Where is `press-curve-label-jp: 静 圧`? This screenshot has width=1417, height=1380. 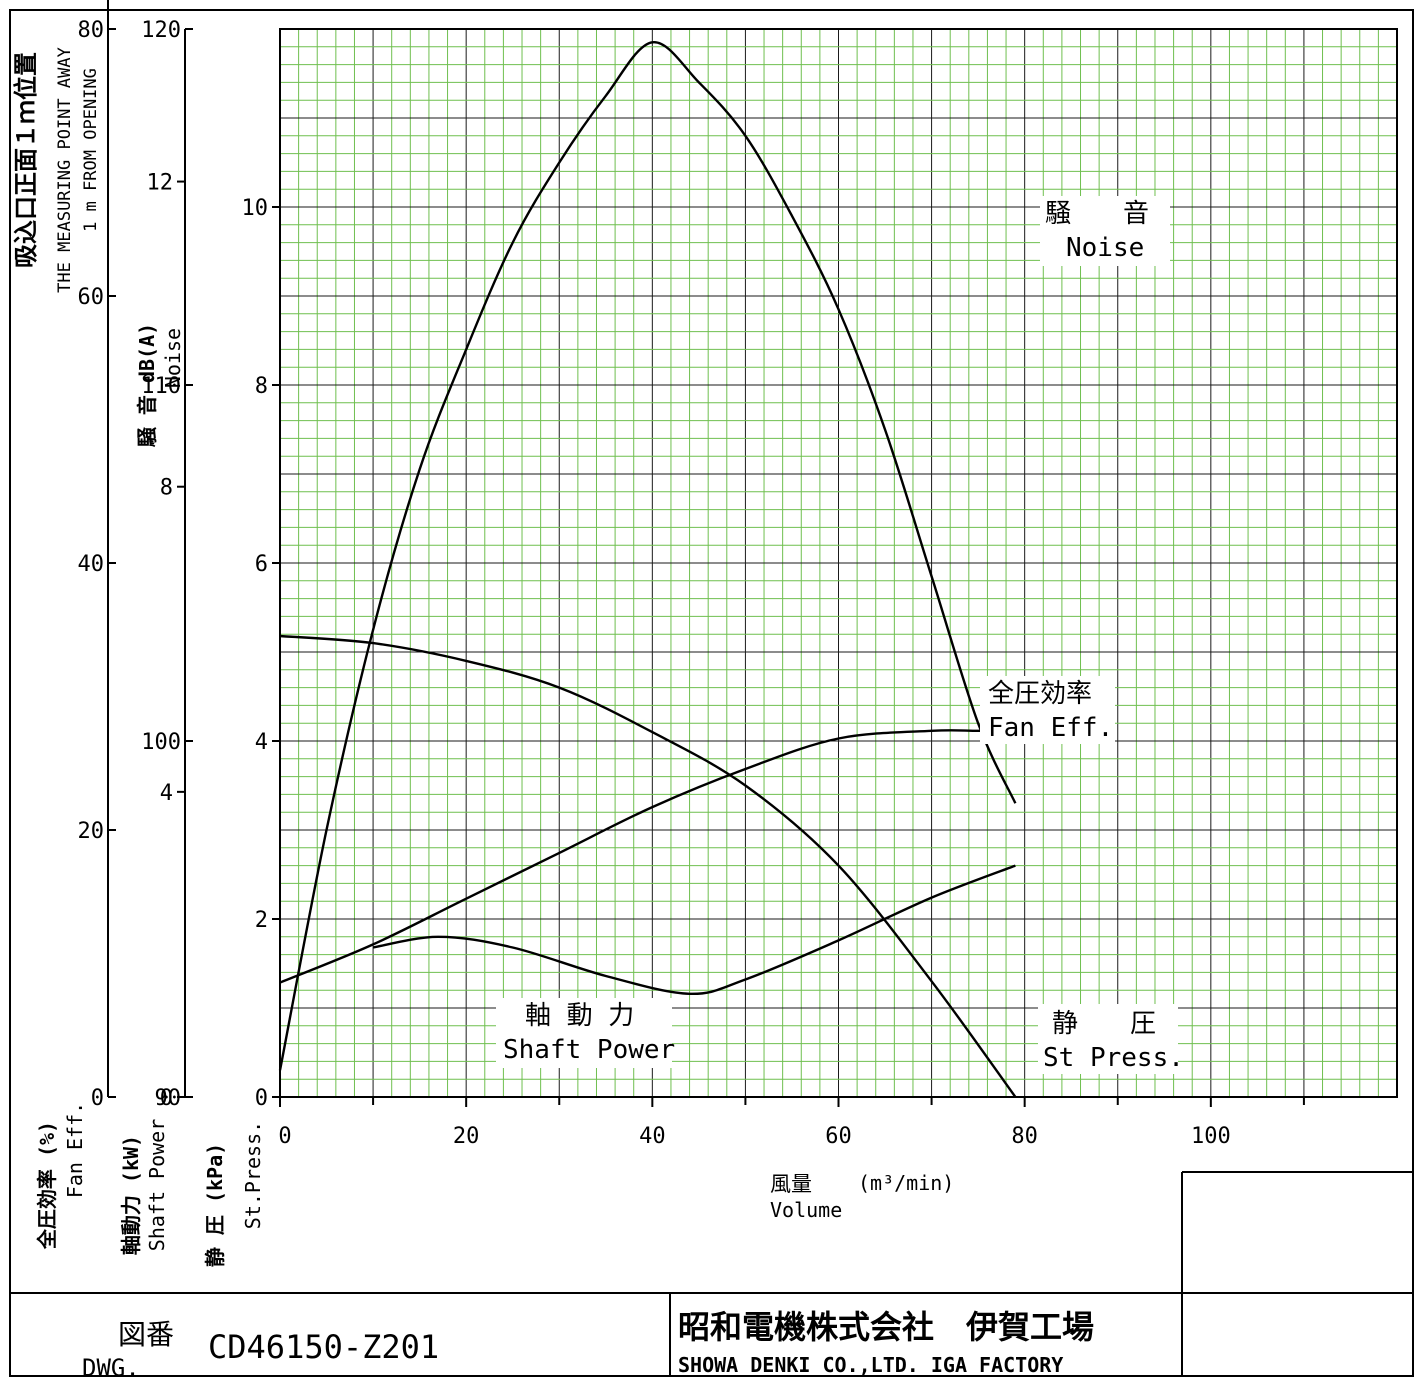 press-curve-label-jp: 静 圧 is located at coordinates (1104, 1024).